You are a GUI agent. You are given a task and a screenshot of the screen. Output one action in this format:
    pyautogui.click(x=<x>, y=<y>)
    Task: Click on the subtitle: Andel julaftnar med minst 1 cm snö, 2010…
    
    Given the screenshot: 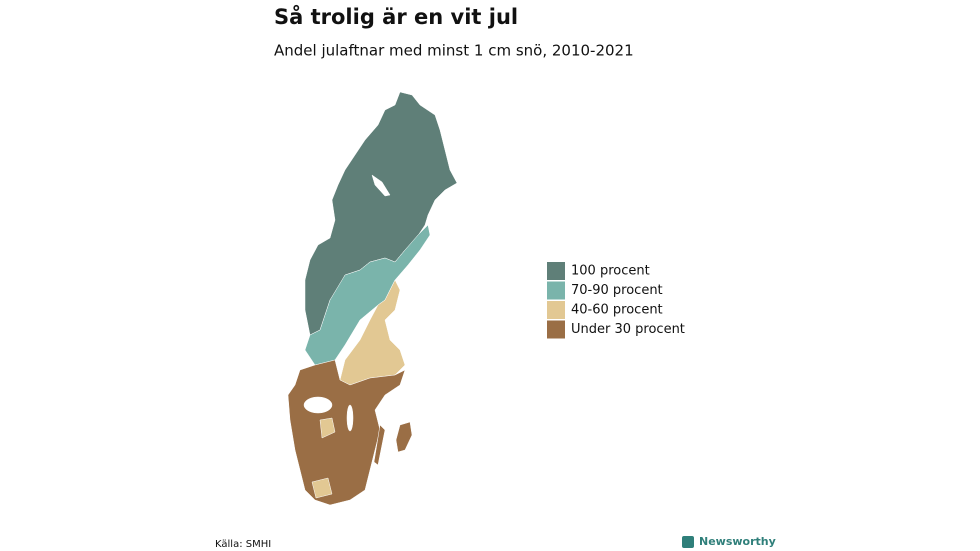 What is the action you would take?
    pyautogui.click(x=454, y=51)
    